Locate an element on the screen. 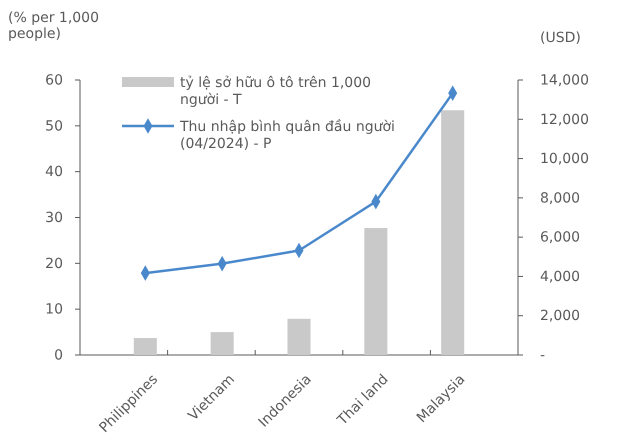 The image size is (618, 443). legend-label: tỷ lệ sở hữu ô tô trên 1,000 người - T is located at coordinates (276, 91).